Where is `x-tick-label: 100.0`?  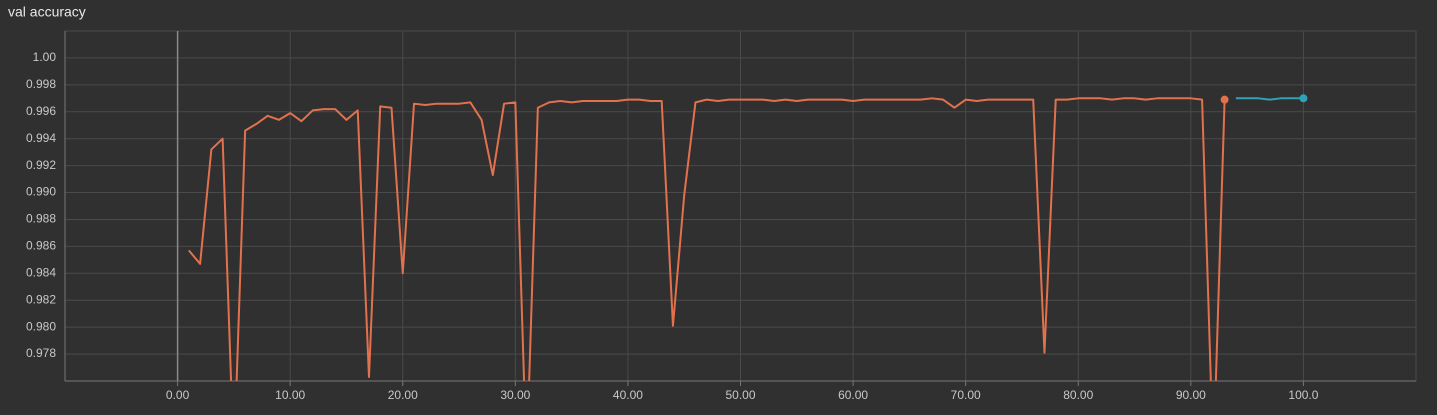
x-tick-label: 100.0 is located at coordinates (1303, 395).